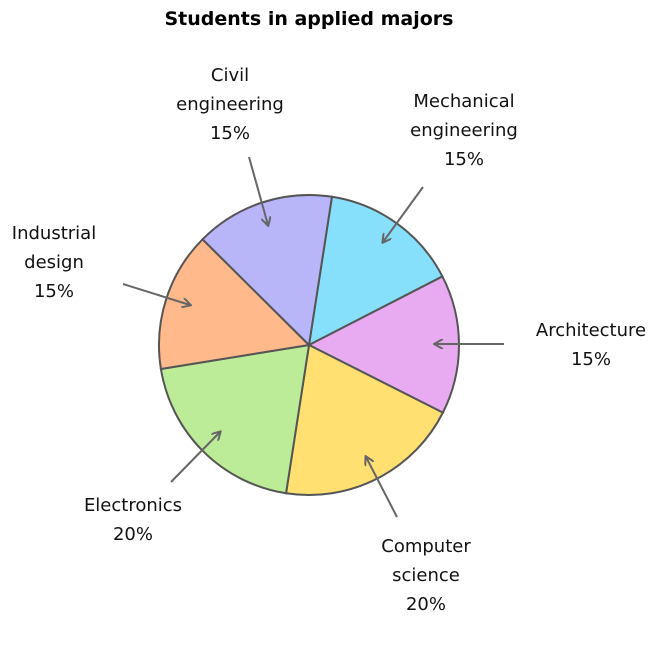 The height and width of the screenshot is (648, 672). I want to click on slice-label: Electronics 20%, so click(133, 520).